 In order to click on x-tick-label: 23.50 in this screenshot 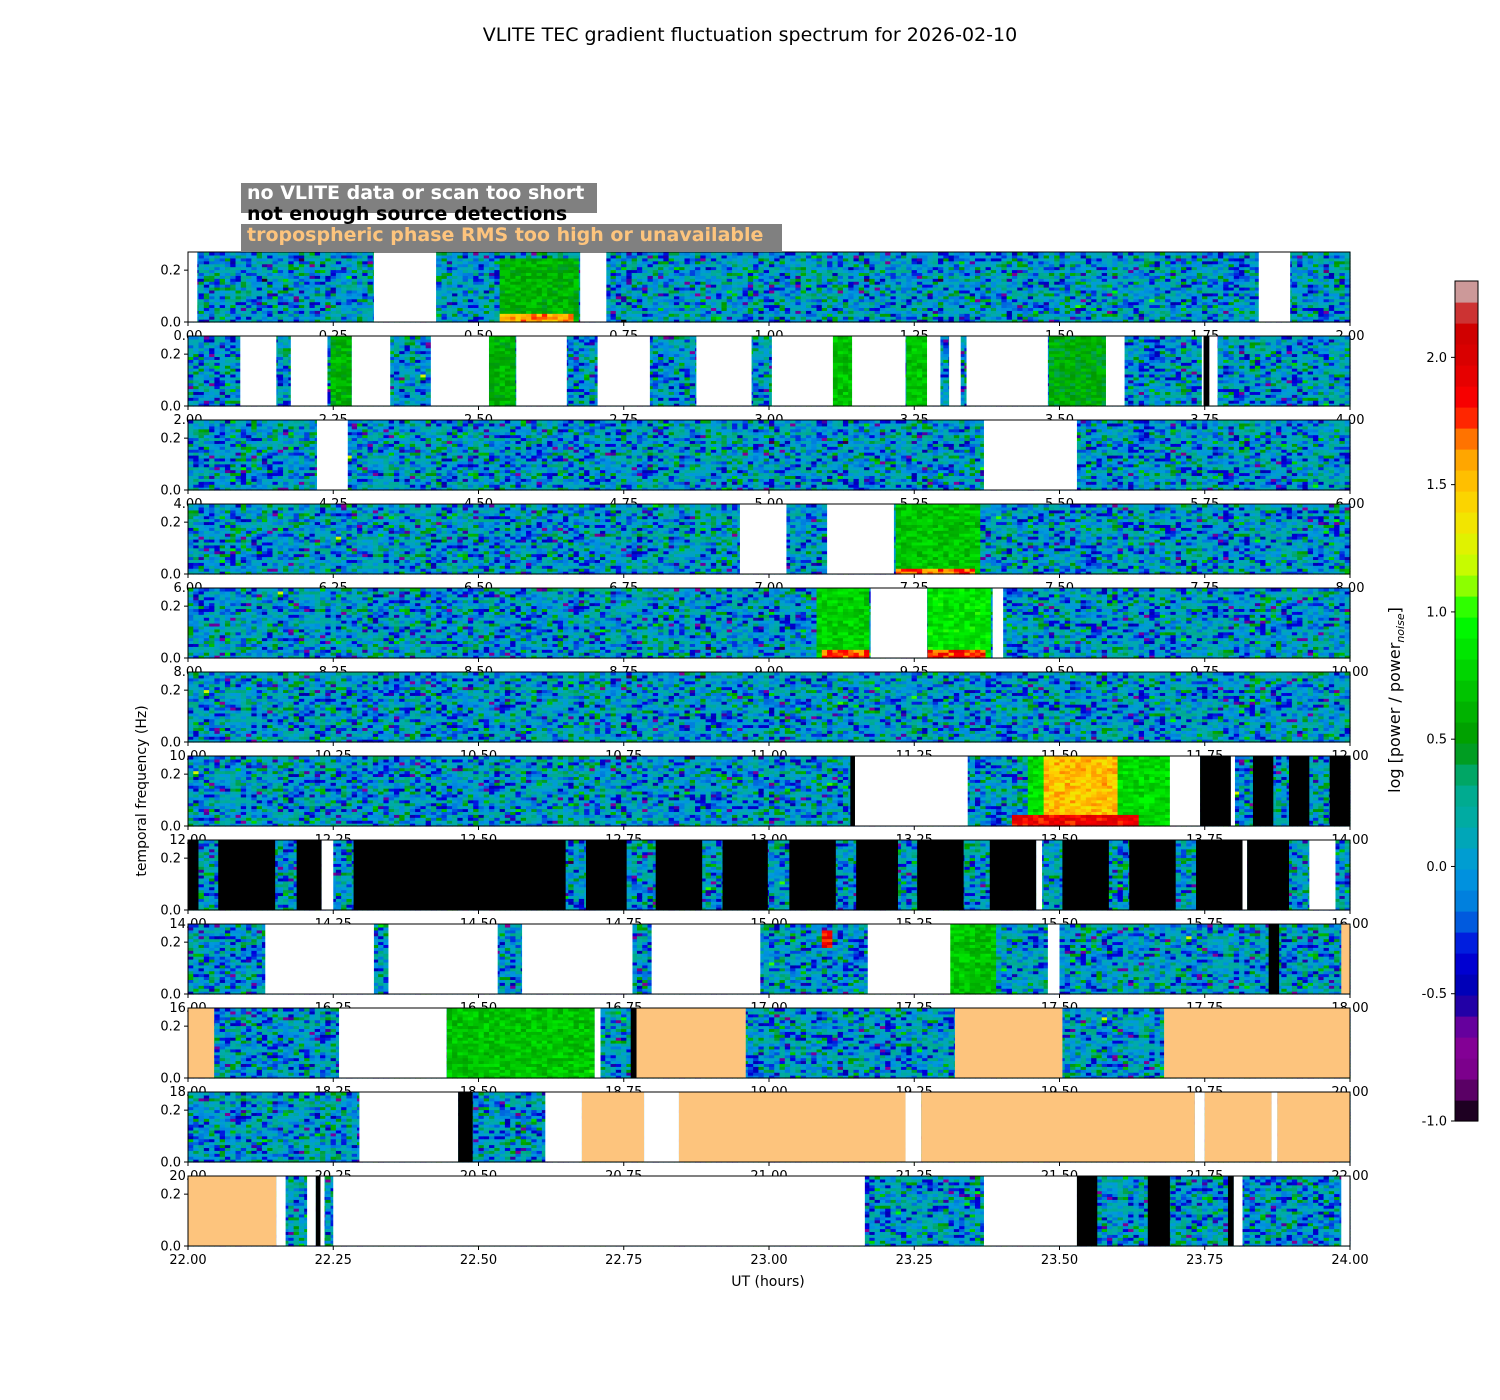, I will do `click(1059, 1260)`.